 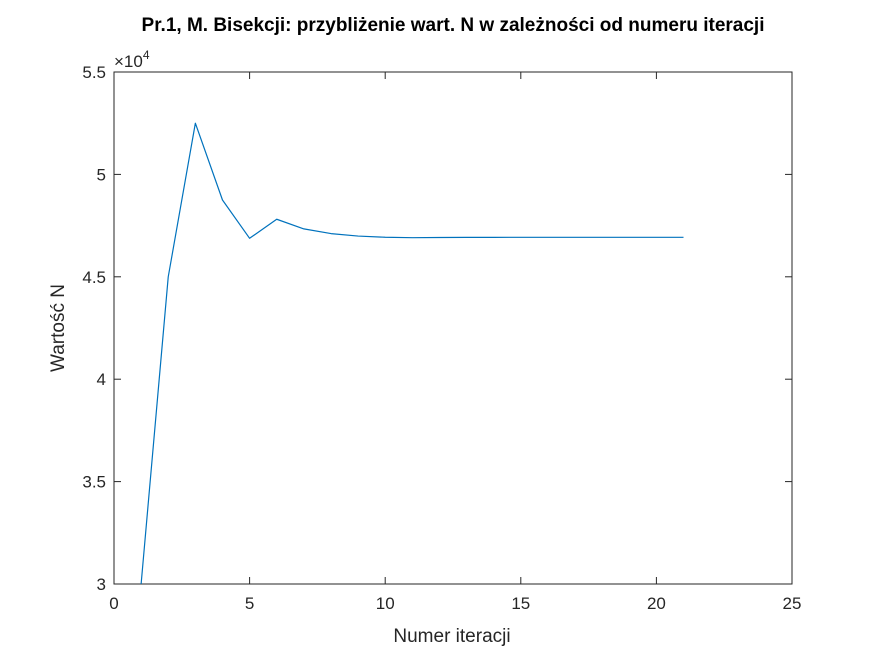 What do you see at coordinates (520, 603) in the screenshot?
I see `x-tick-label: 15` at bounding box center [520, 603].